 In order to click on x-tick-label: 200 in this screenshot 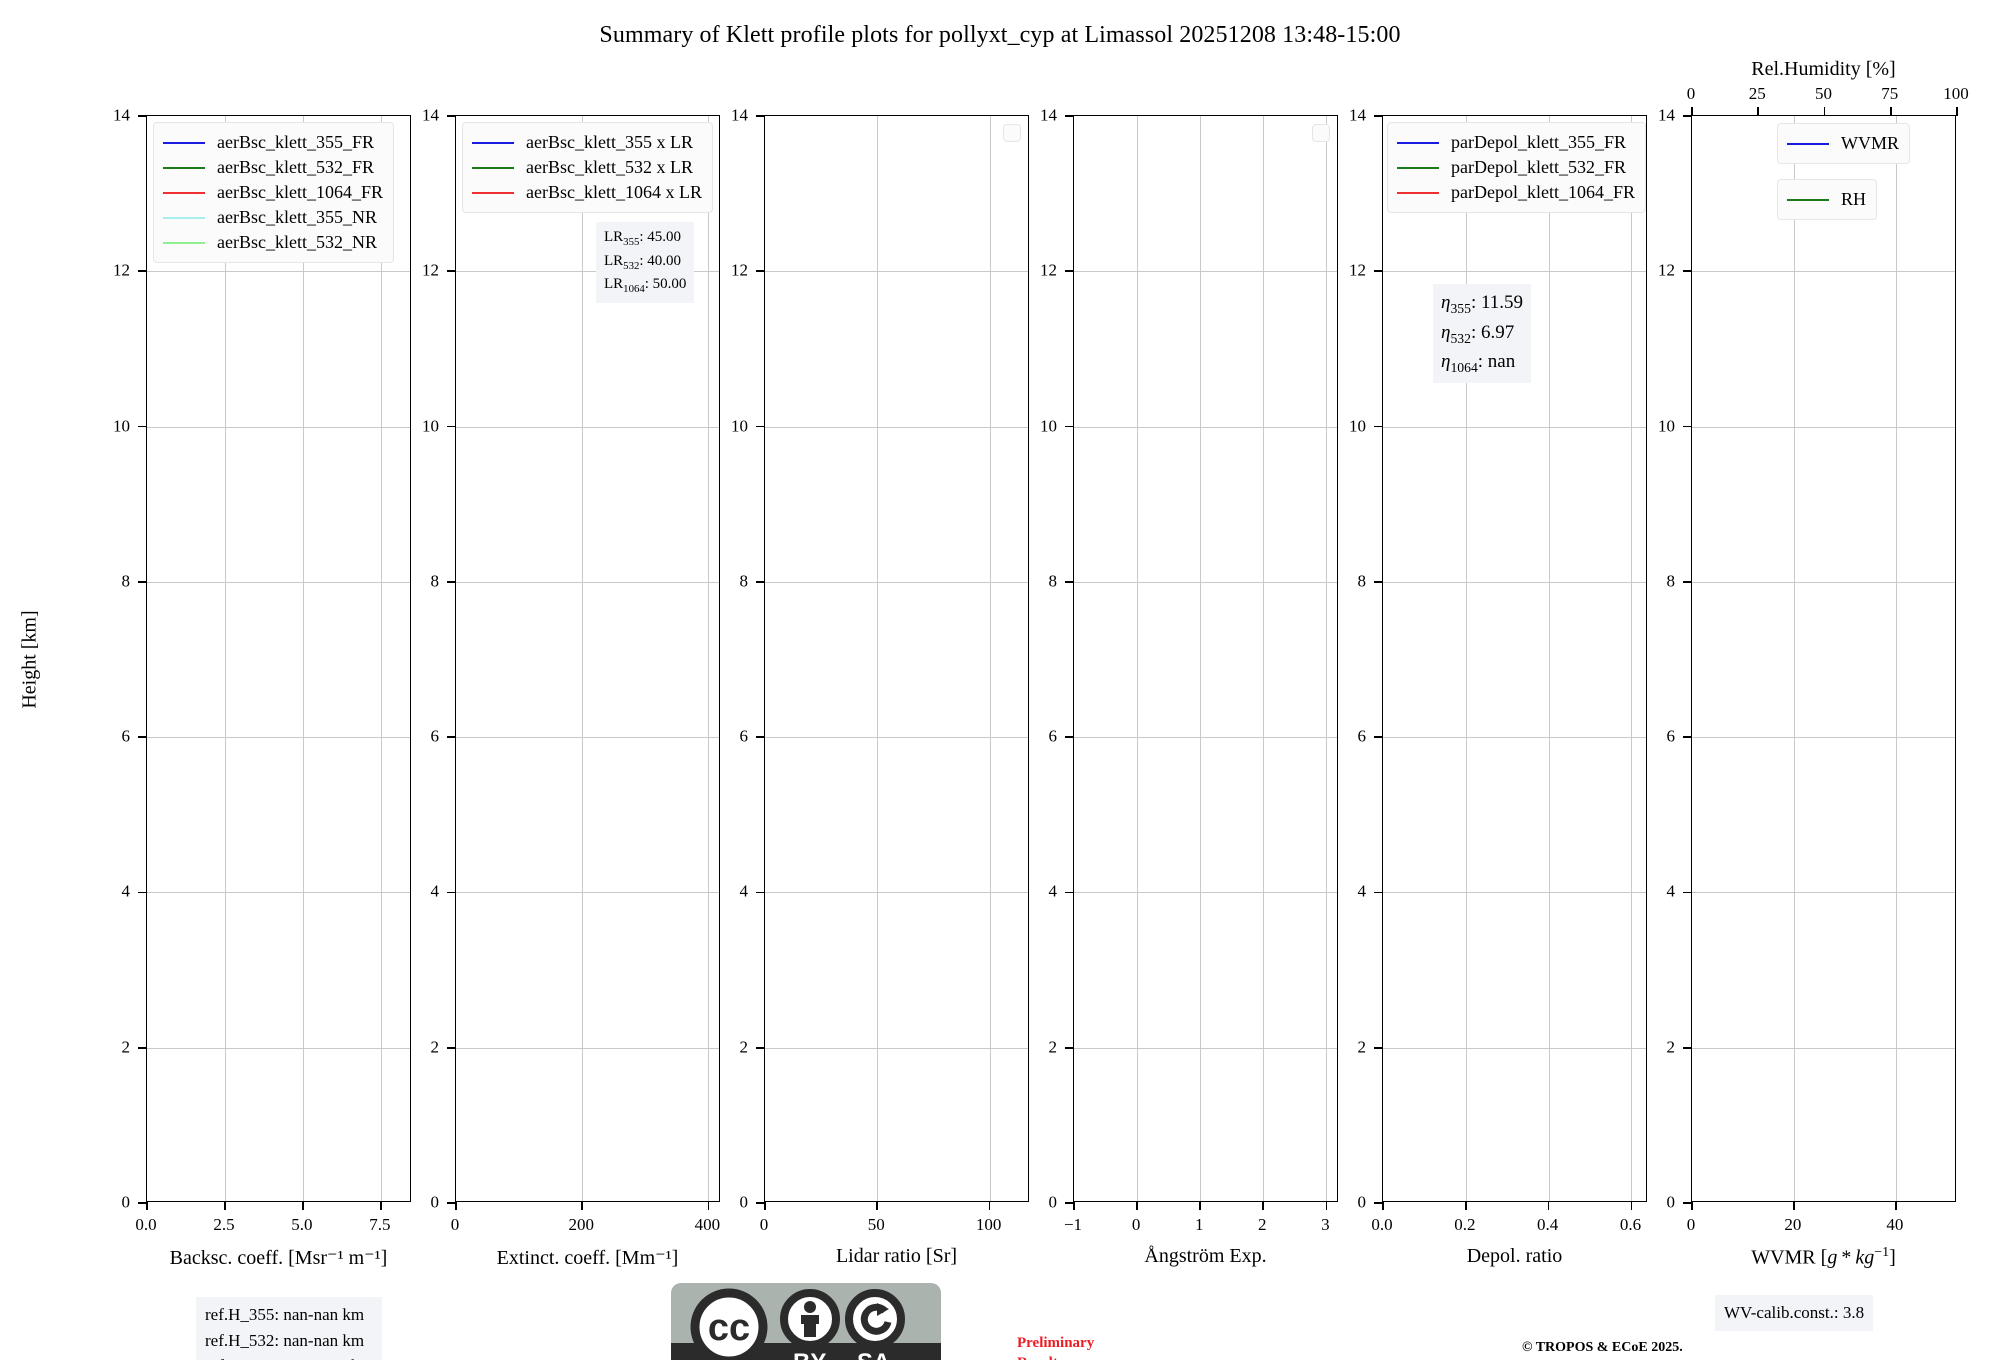, I will do `click(581, 1224)`.